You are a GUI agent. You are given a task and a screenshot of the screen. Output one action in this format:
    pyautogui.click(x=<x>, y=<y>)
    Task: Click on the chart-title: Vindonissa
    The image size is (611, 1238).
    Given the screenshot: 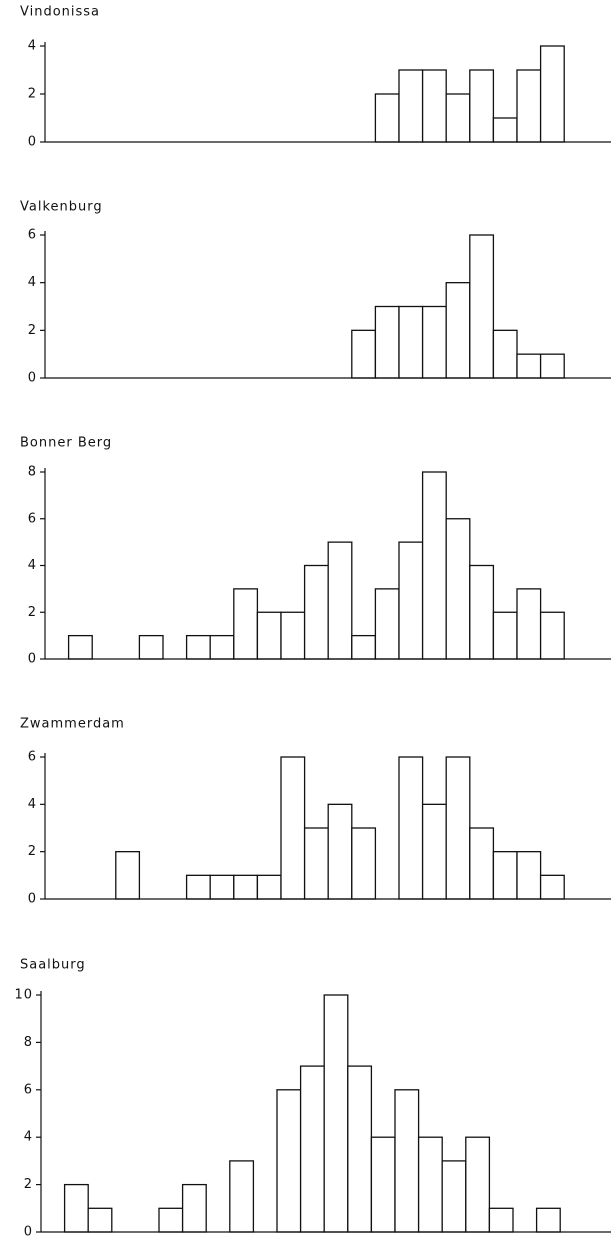 What is the action you would take?
    pyautogui.click(x=60, y=12)
    